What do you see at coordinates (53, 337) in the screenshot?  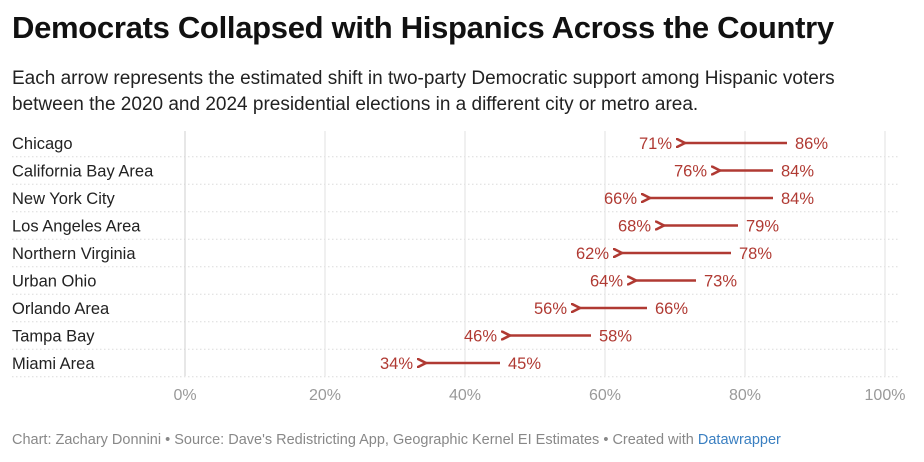 I see `category-label: Tampa Bay` at bounding box center [53, 337].